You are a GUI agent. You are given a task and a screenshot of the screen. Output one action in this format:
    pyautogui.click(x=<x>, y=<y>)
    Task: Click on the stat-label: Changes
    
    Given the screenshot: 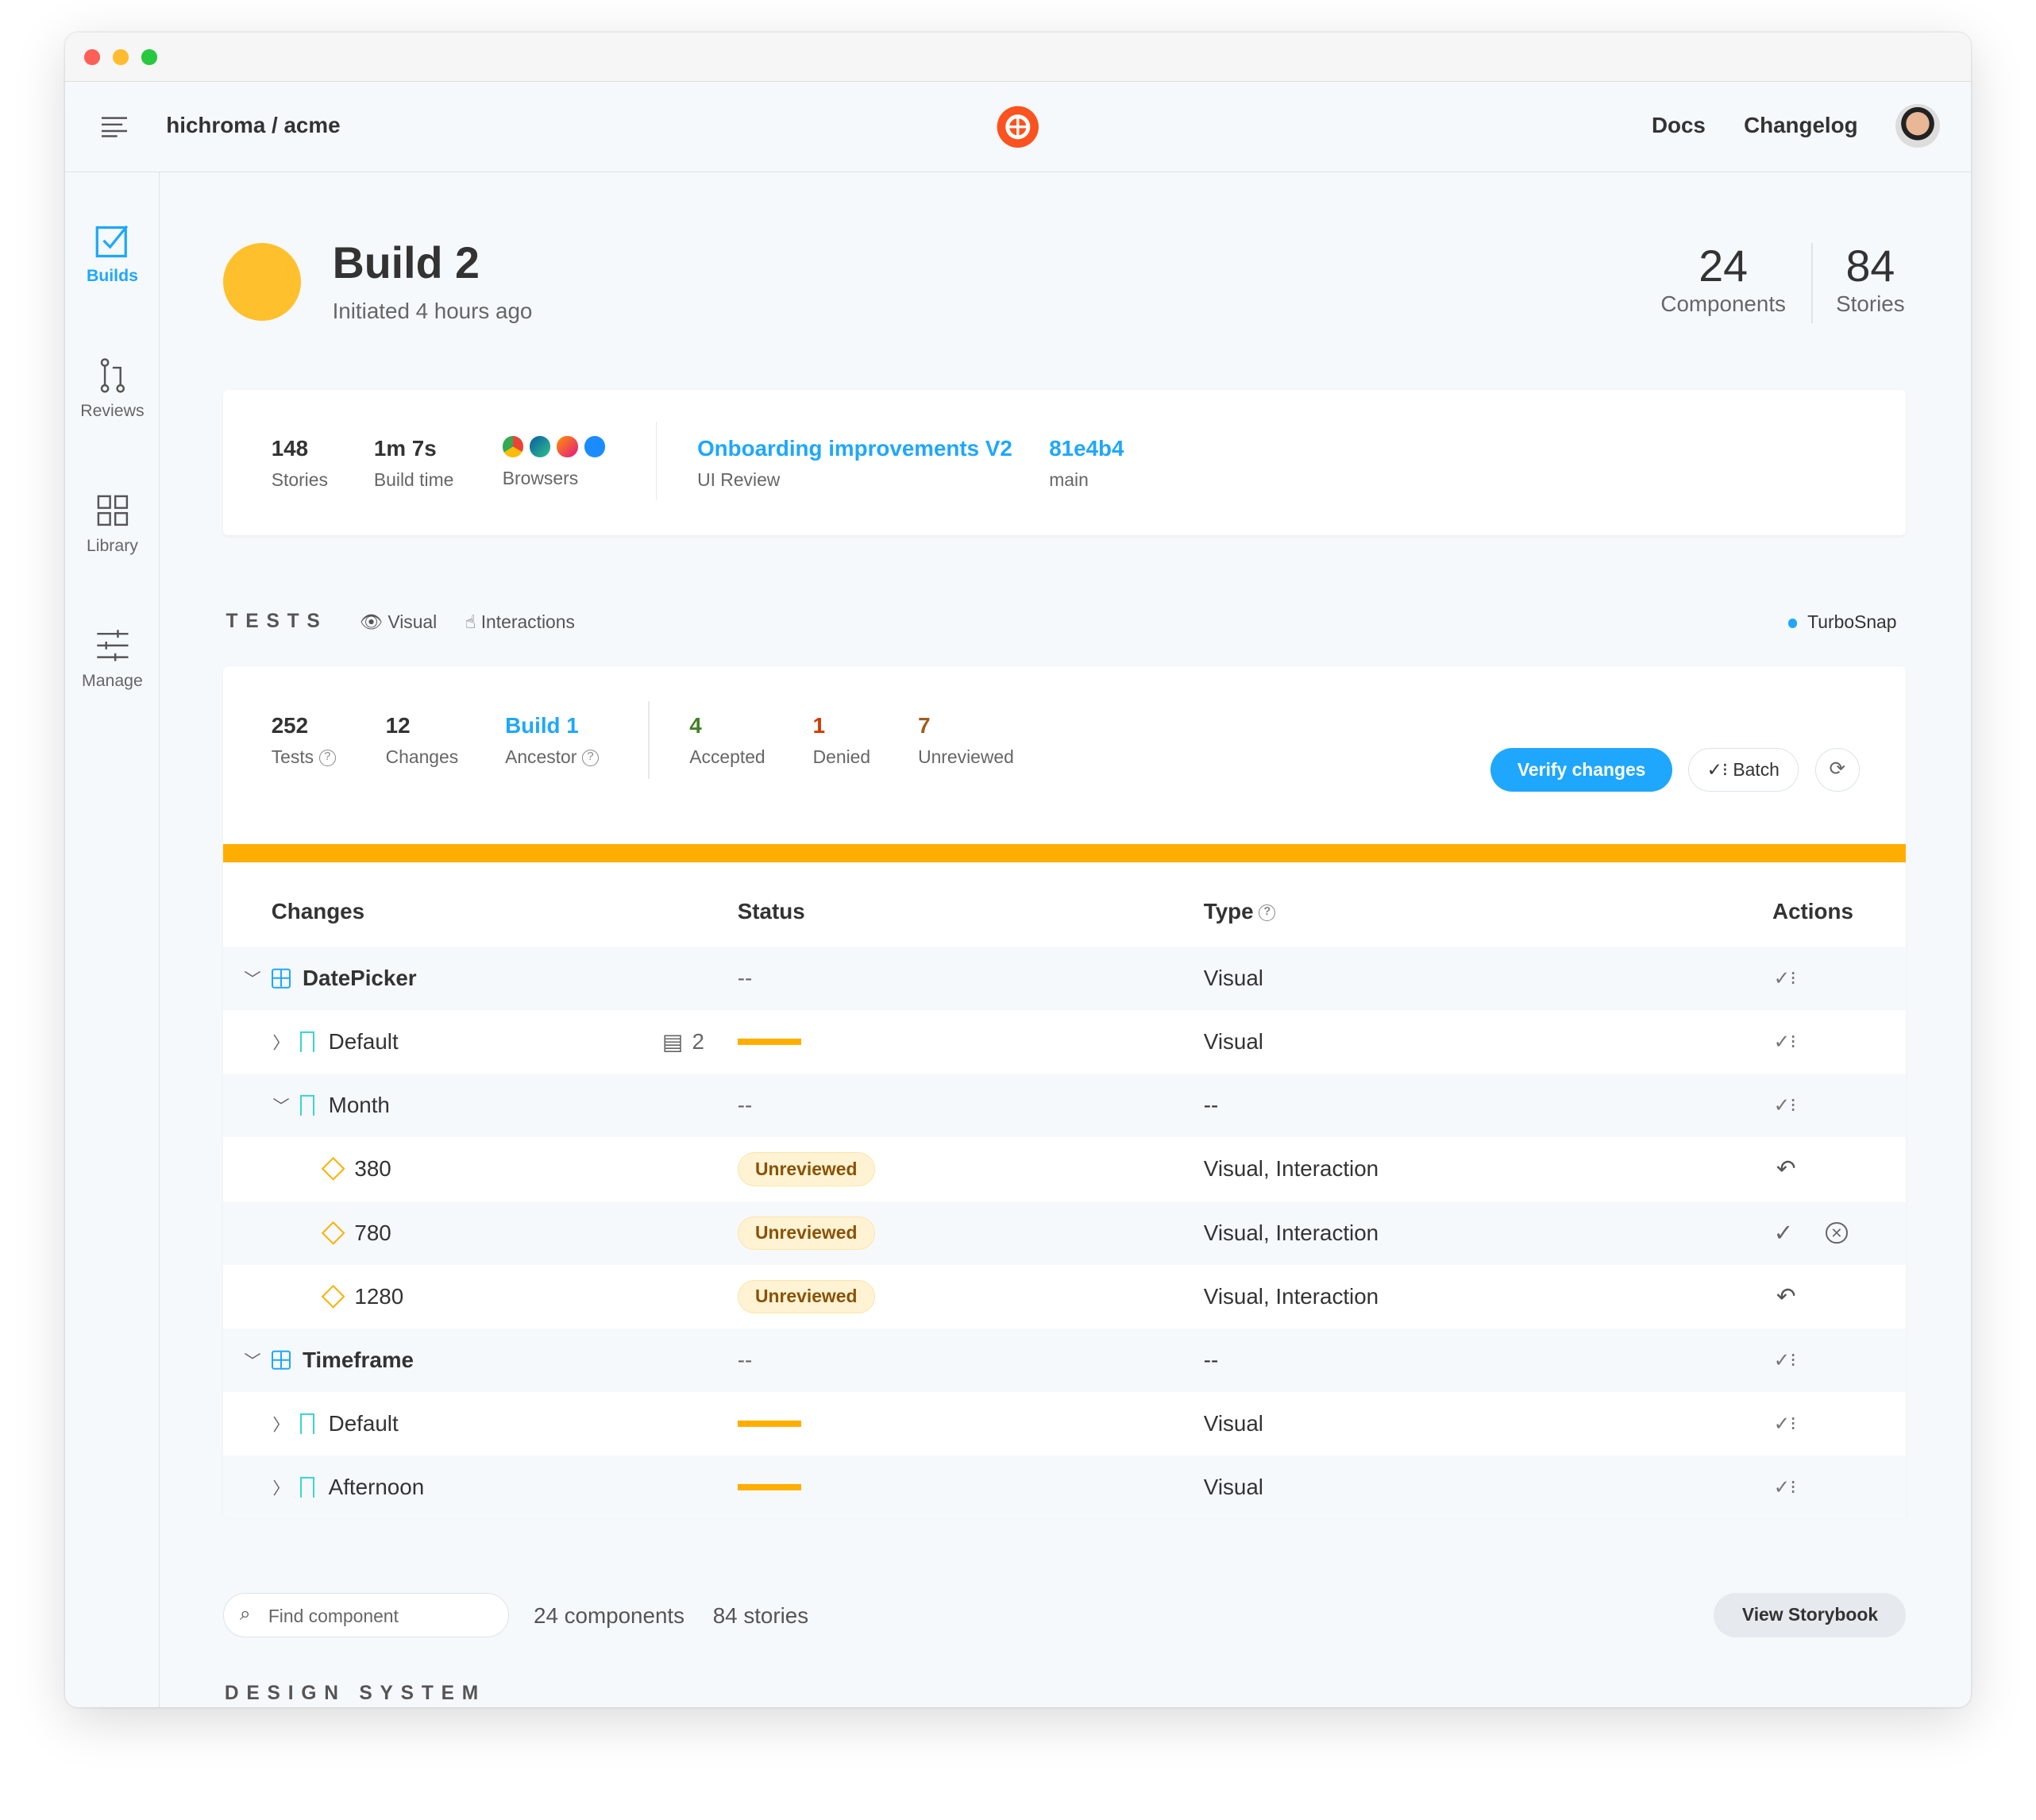 What is the action you would take?
    pyautogui.click(x=422, y=756)
    